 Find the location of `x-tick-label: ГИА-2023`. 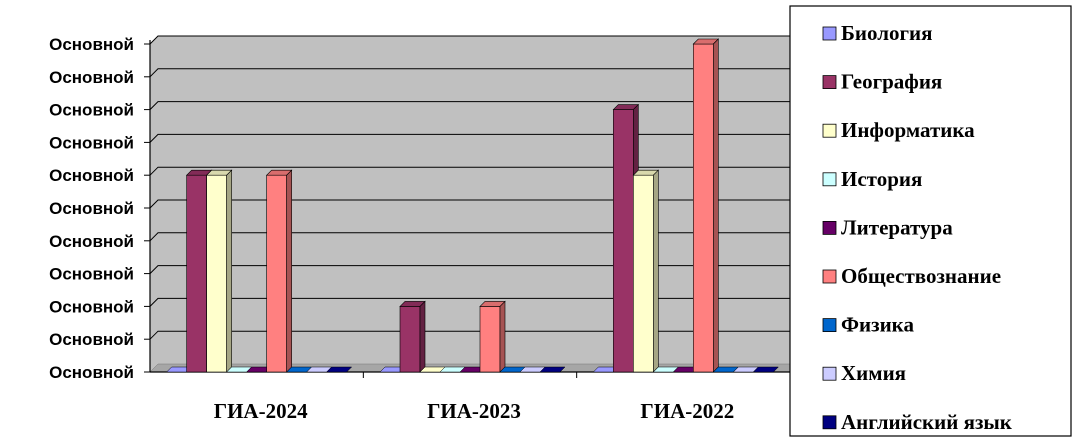

x-tick-label: ГИА-2023 is located at coordinates (474, 411).